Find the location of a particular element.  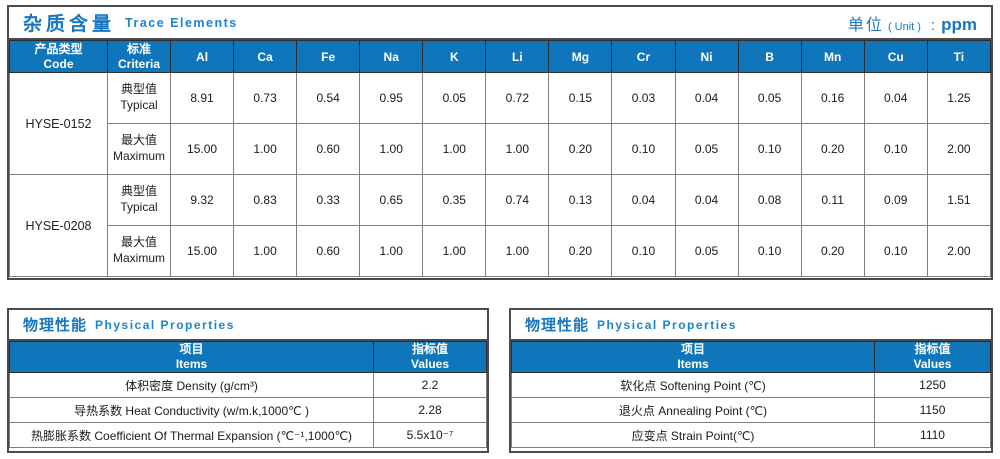

property-item-cell: 导热系数 Heat Conductivity (w/m.k,1000℃ ) is located at coordinates (191, 410).